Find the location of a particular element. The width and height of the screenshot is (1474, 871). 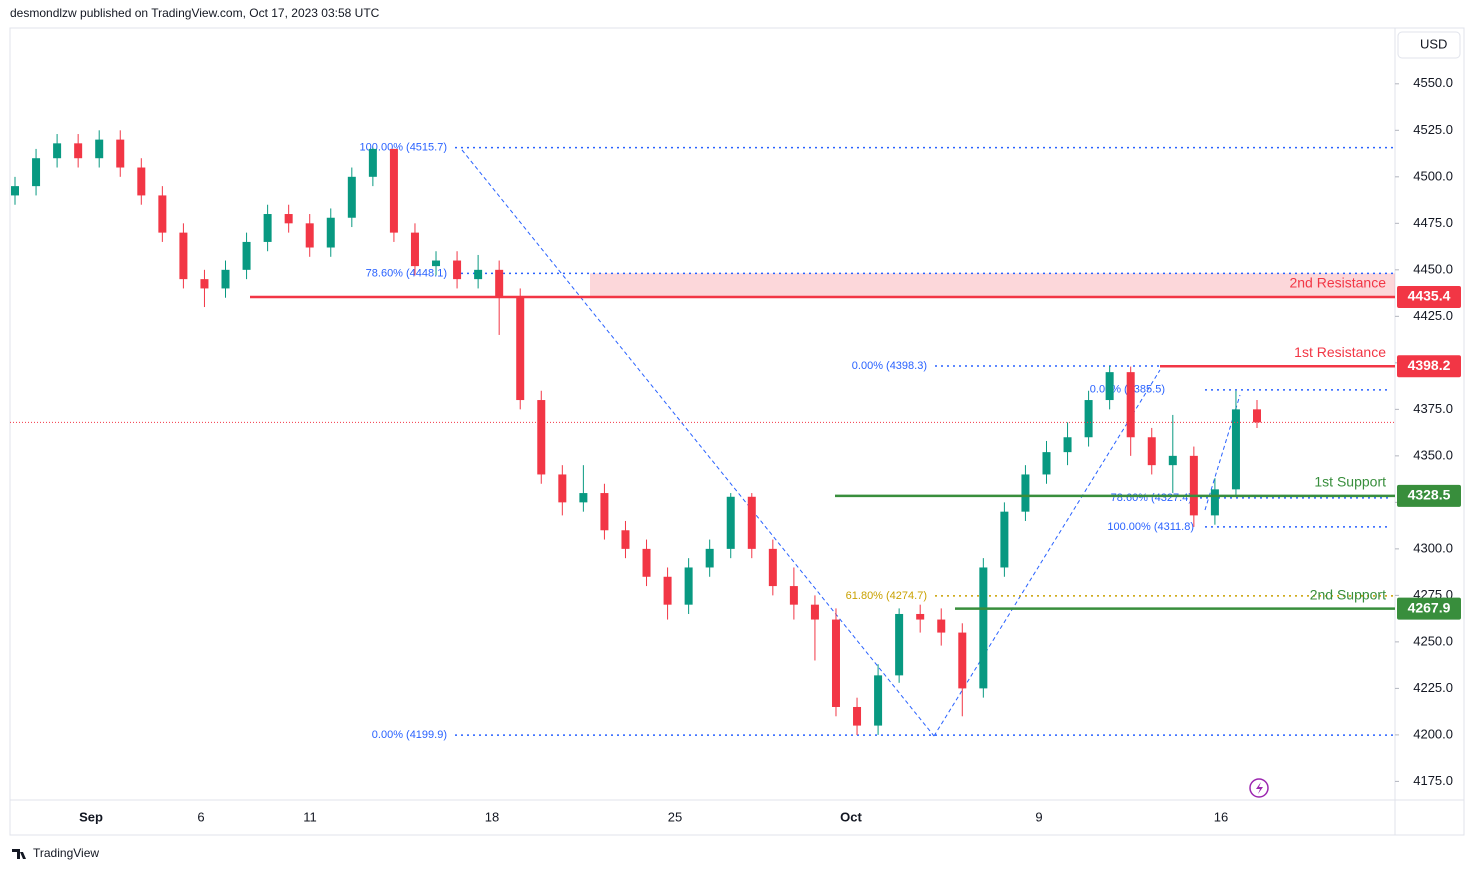

y-tick-label: 4200.0 is located at coordinates (1433, 733).